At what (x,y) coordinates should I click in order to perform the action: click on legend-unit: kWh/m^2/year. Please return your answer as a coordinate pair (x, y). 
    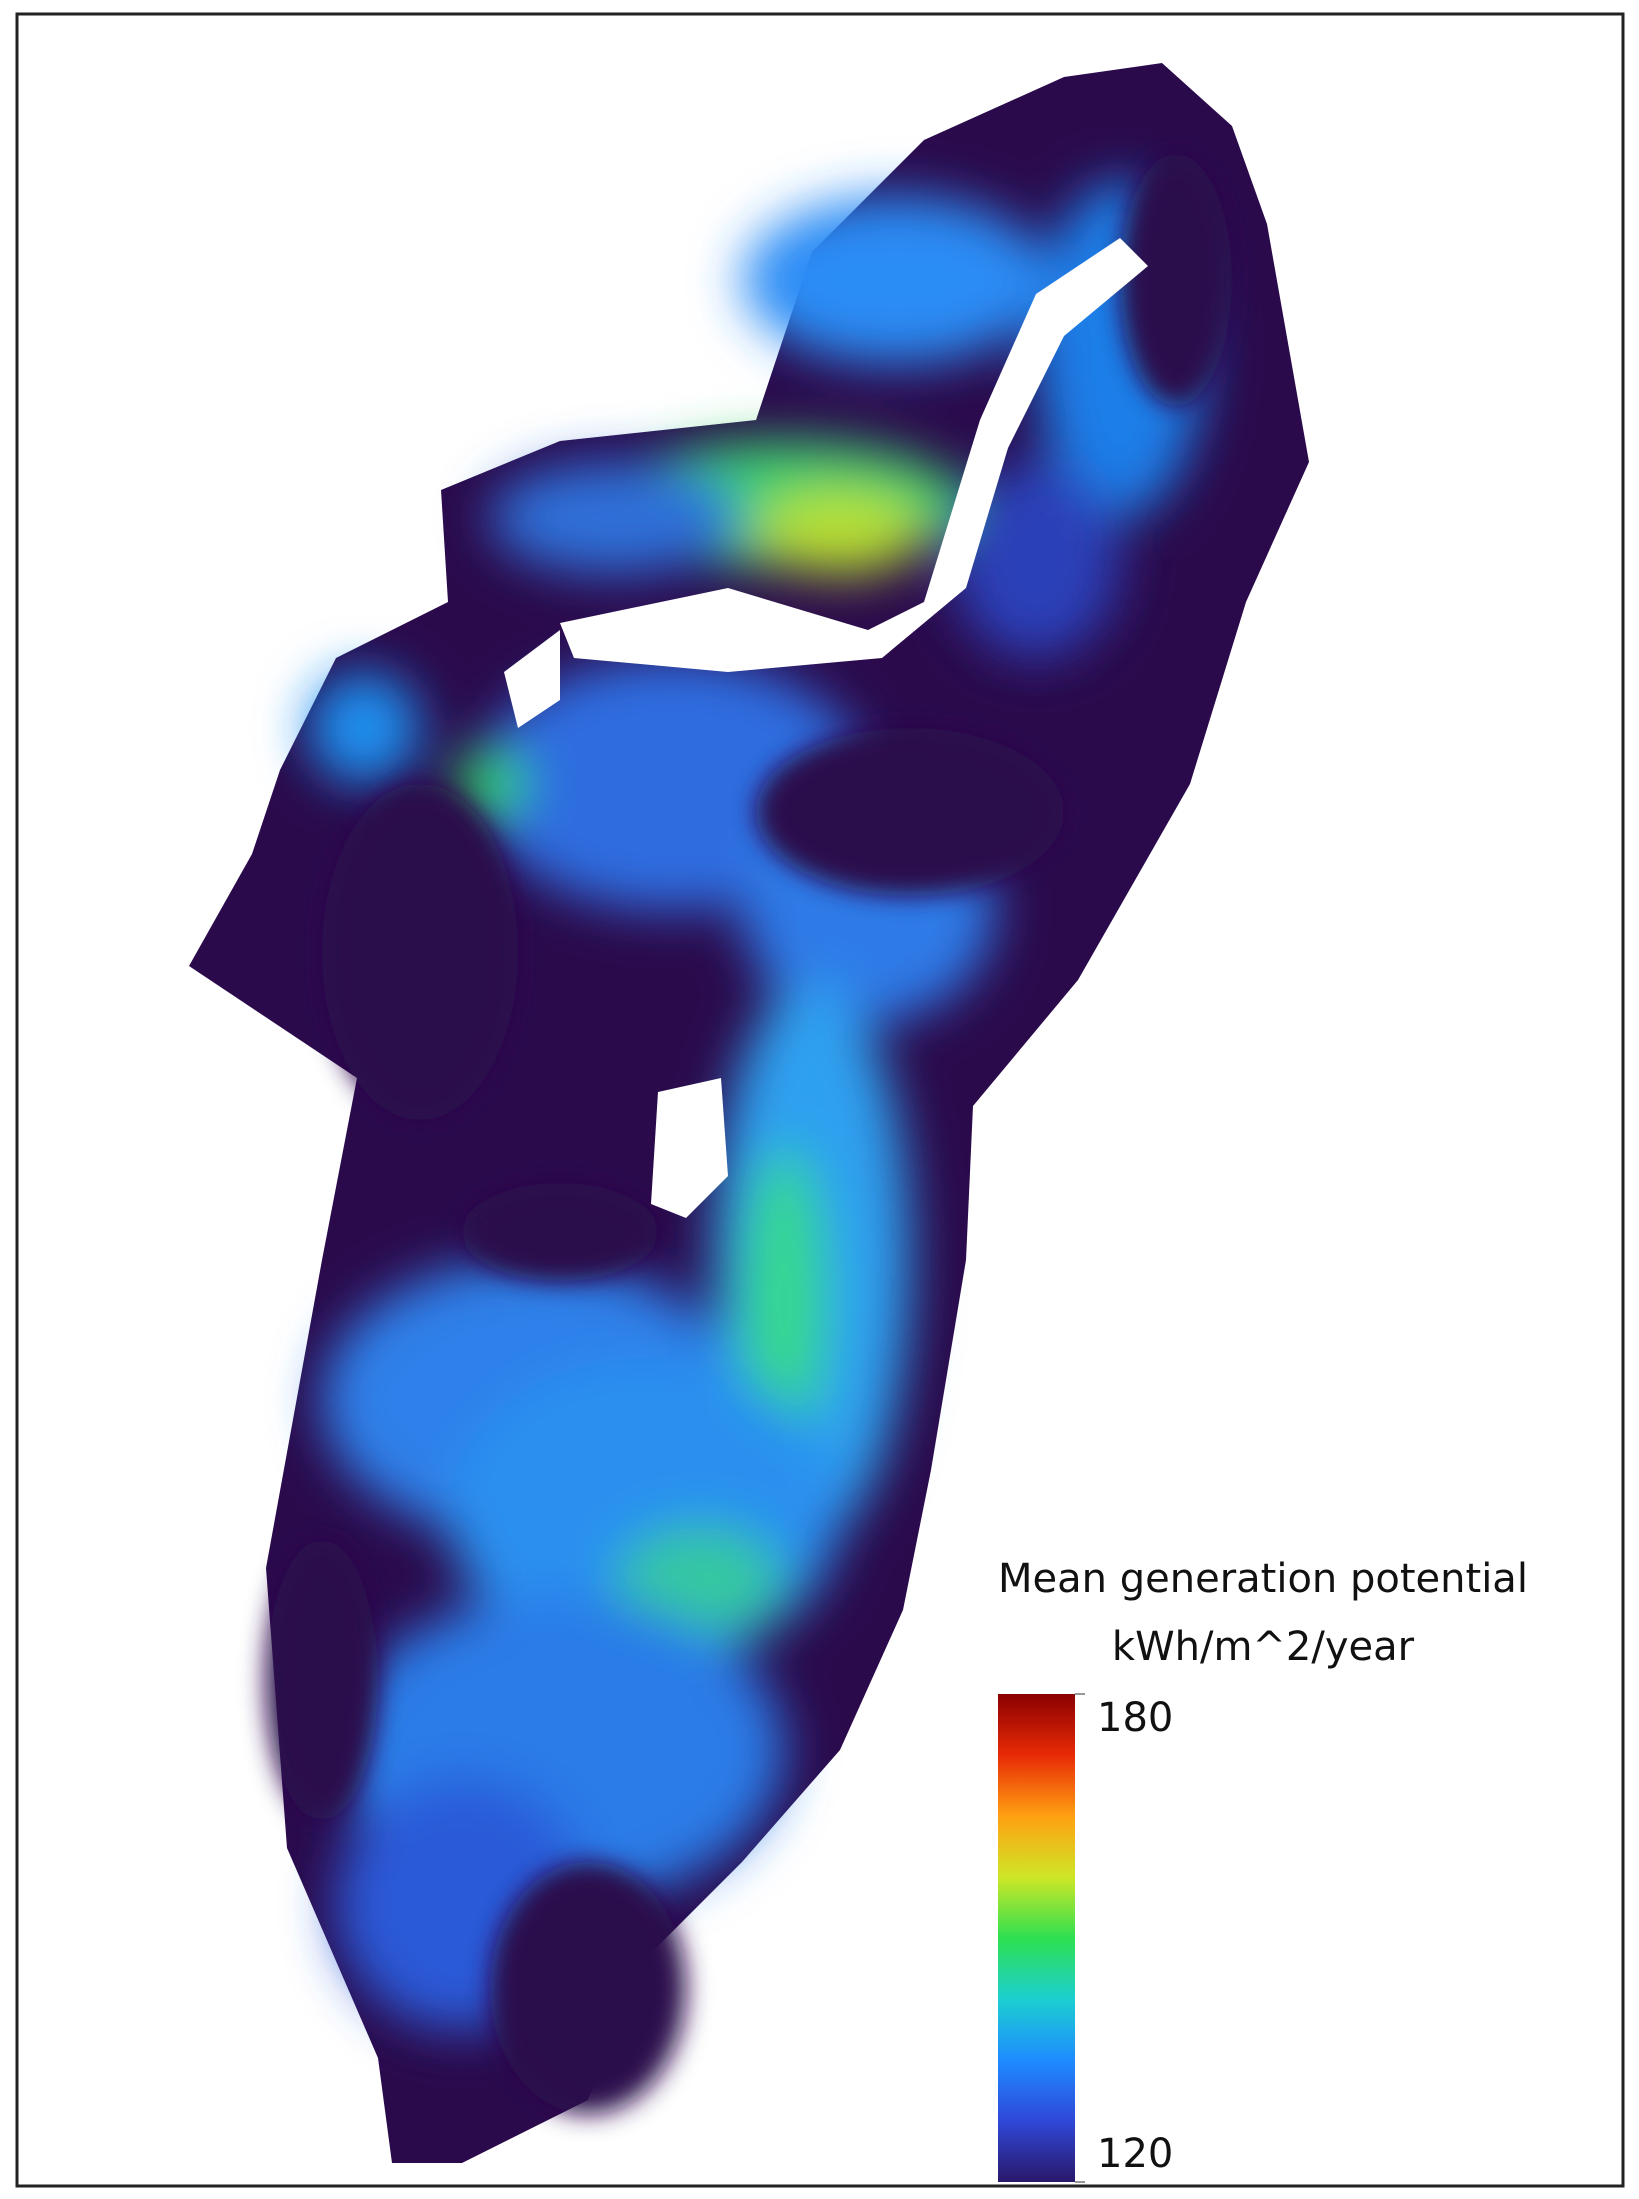
    Looking at the image, I should click on (1263, 1647).